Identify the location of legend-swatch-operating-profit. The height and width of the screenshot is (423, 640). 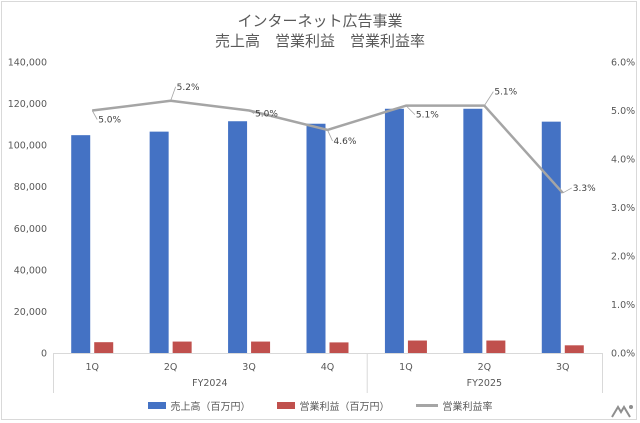
(285, 405).